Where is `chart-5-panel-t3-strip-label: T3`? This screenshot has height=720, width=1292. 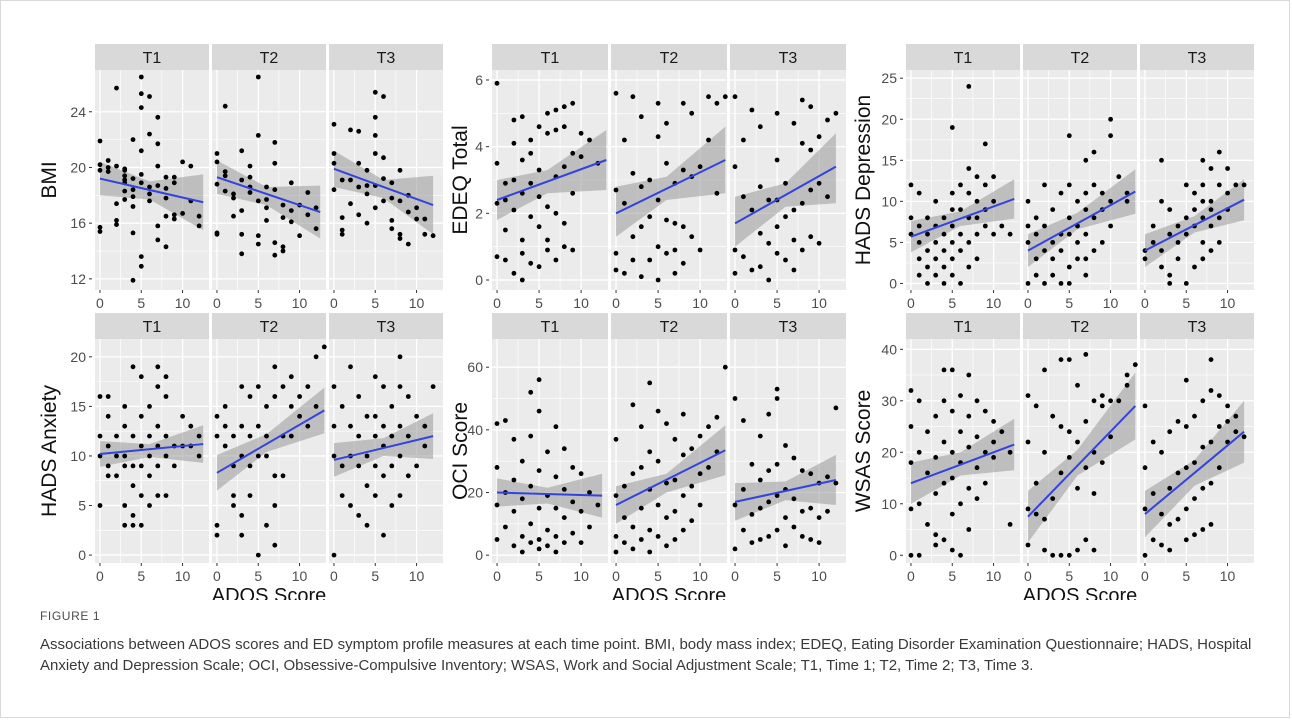
chart-5-panel-t3-strip-label: T3 is located at coordinates (788, 327).